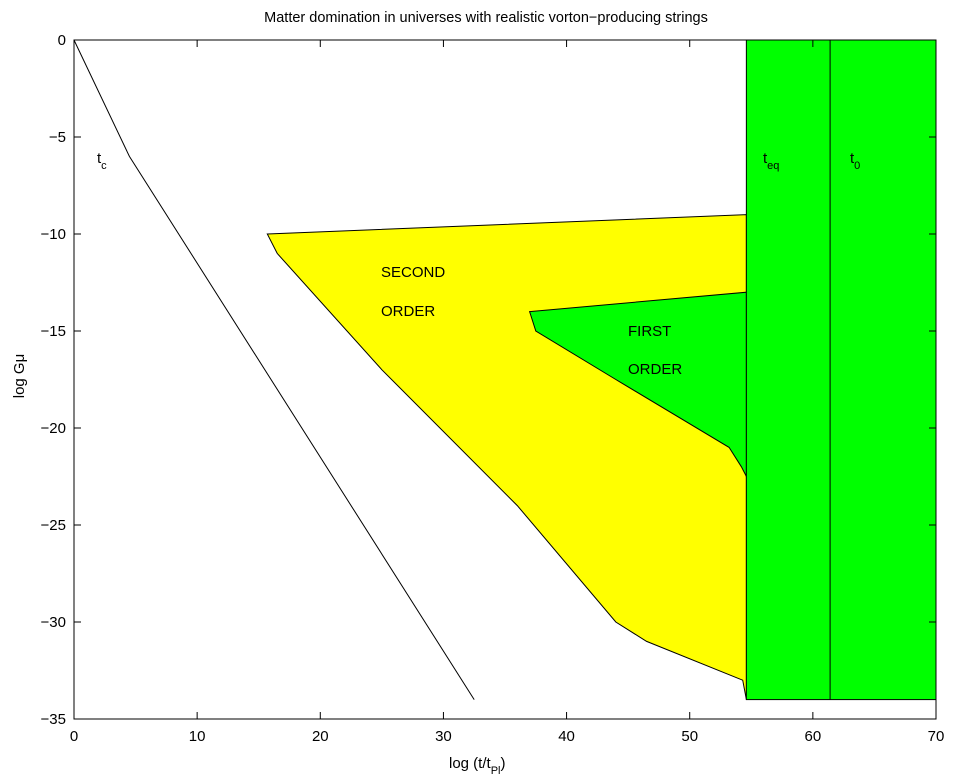  I want to click on region-label-first-line2: ORDER, so click(655, 369).